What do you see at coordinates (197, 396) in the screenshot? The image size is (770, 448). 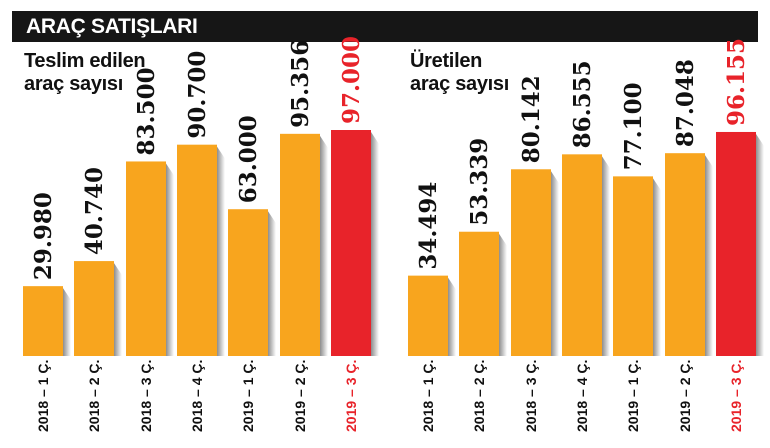 I see `left-category-label: 2018 – 4 Ç.` at bounding box center [197, 396].